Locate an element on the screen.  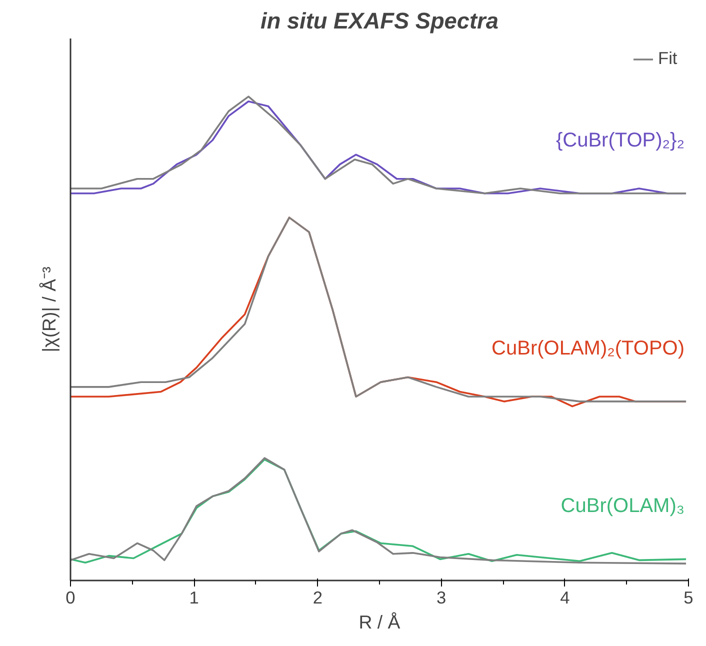
series-label: CuBr(OLAM)₂(TOPO) is located at coordinates (588, 348).